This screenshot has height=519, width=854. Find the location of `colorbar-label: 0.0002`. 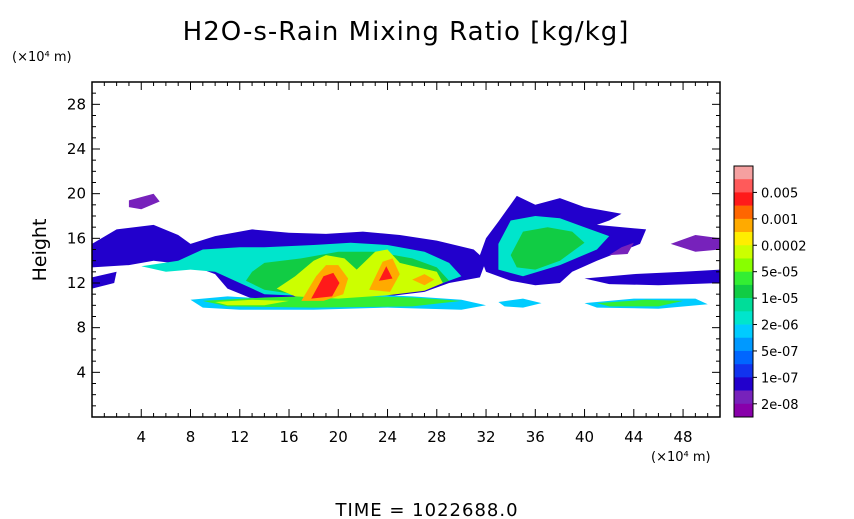

colorbar-label: 0.0002 is located at coordinates (784, 246).